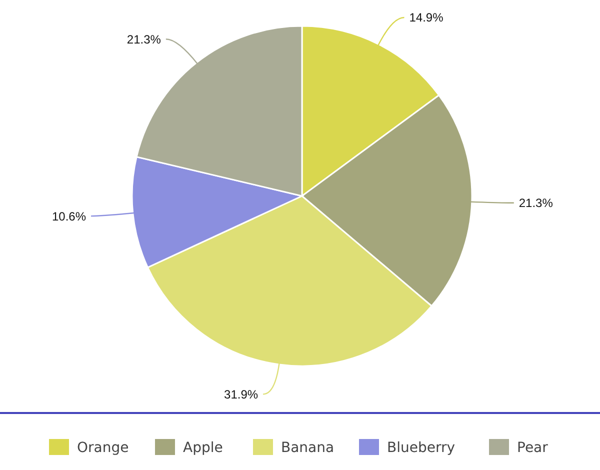 The height and width of the screenshot is (470, 600). What do you see at coordinates (241, 394) in the screenshot?
I see `data-label: 31.9%` at bounding box center [241, 394].